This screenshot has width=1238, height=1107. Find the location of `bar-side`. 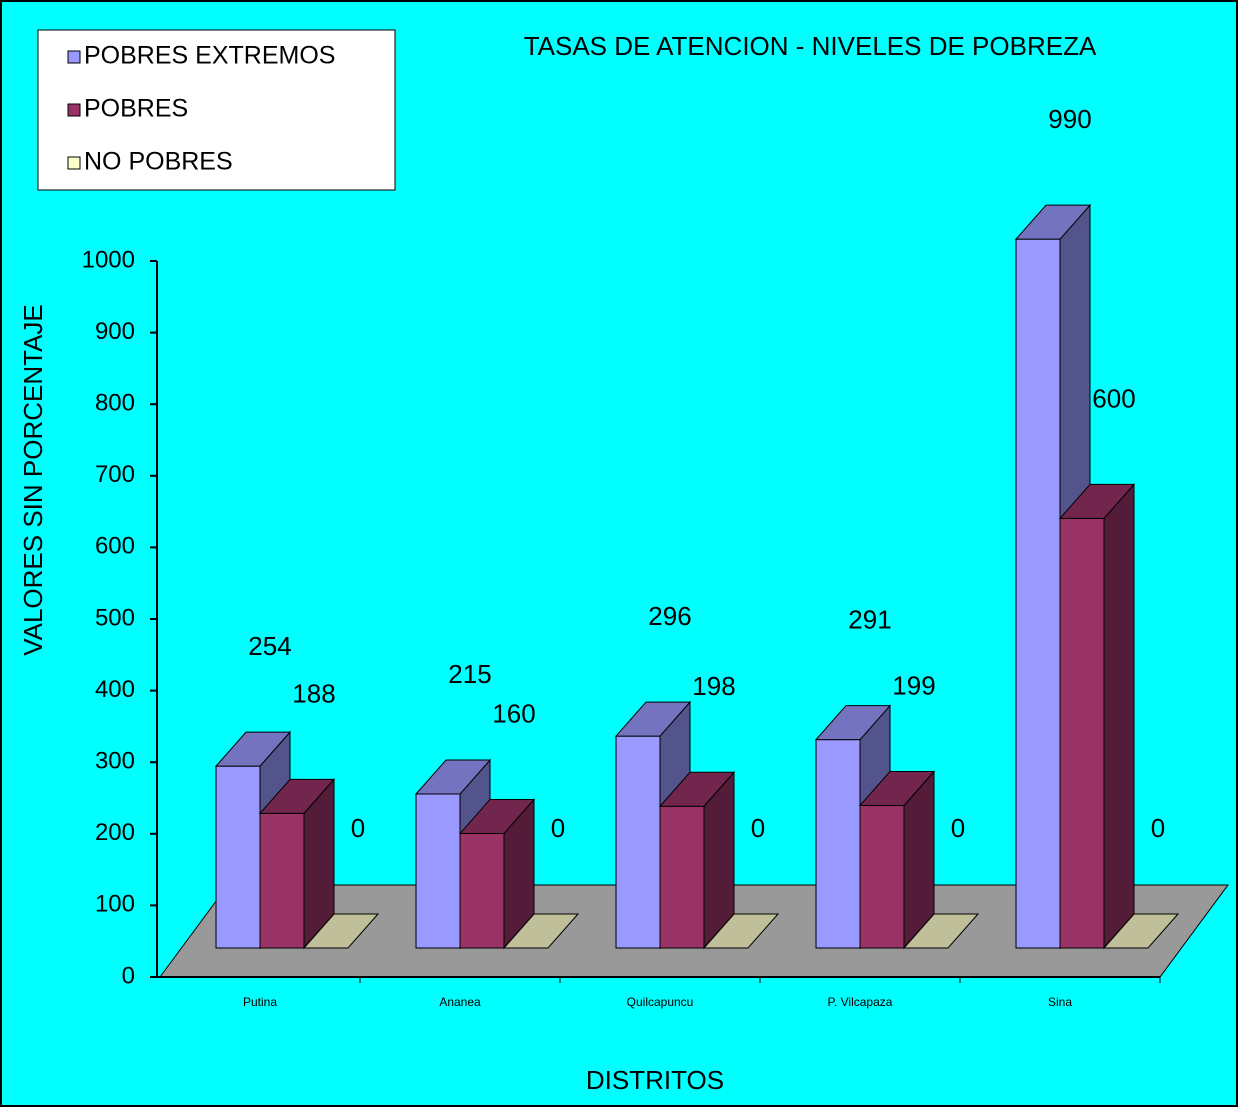

bar-side is located at coordinates (1119, 716).